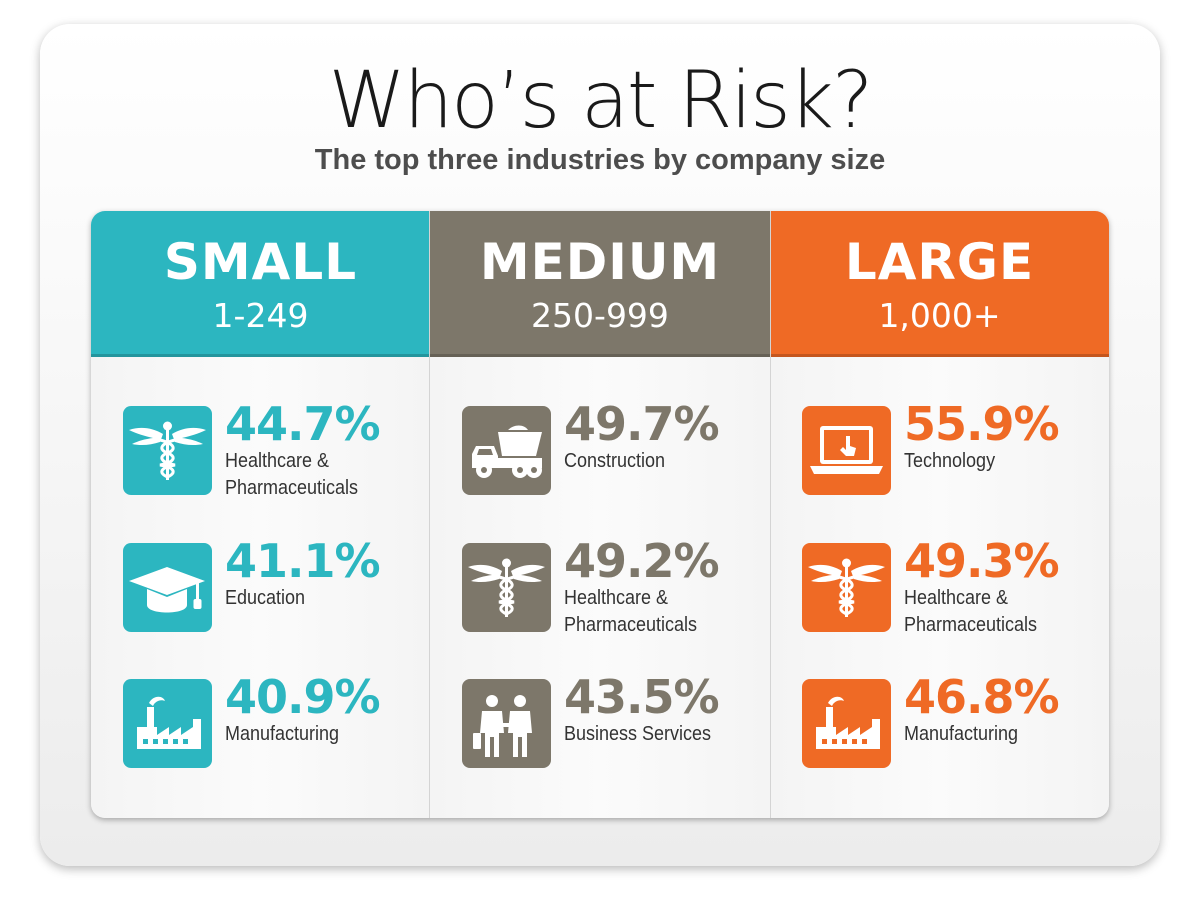 This screenshot has width=1200, height=905. What do you see at coordinates (600, 315) in the screenshot?
I see `column-range: 250-999` at bounding box center [600, 315].